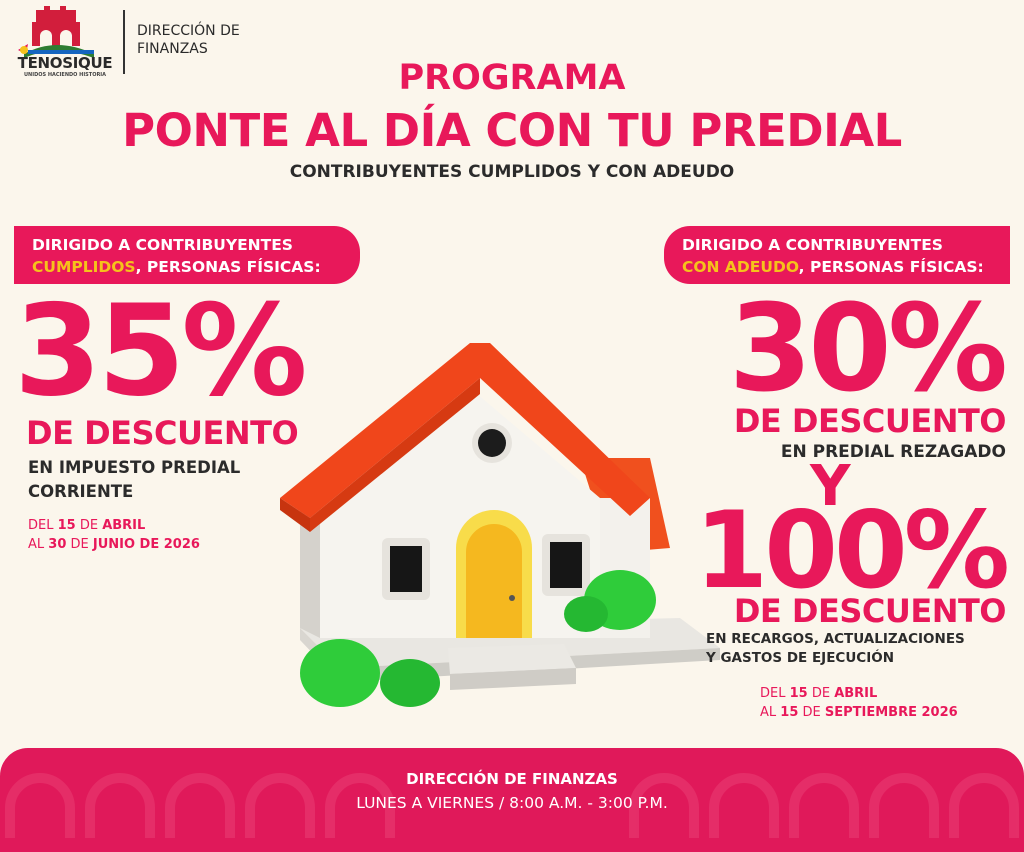 This screenshot has width=1024, height=852. What do you see at coordinates (57, 544) in the screenshot?
I see `left-date-end-day: 30` at bounding box center [57, 544].